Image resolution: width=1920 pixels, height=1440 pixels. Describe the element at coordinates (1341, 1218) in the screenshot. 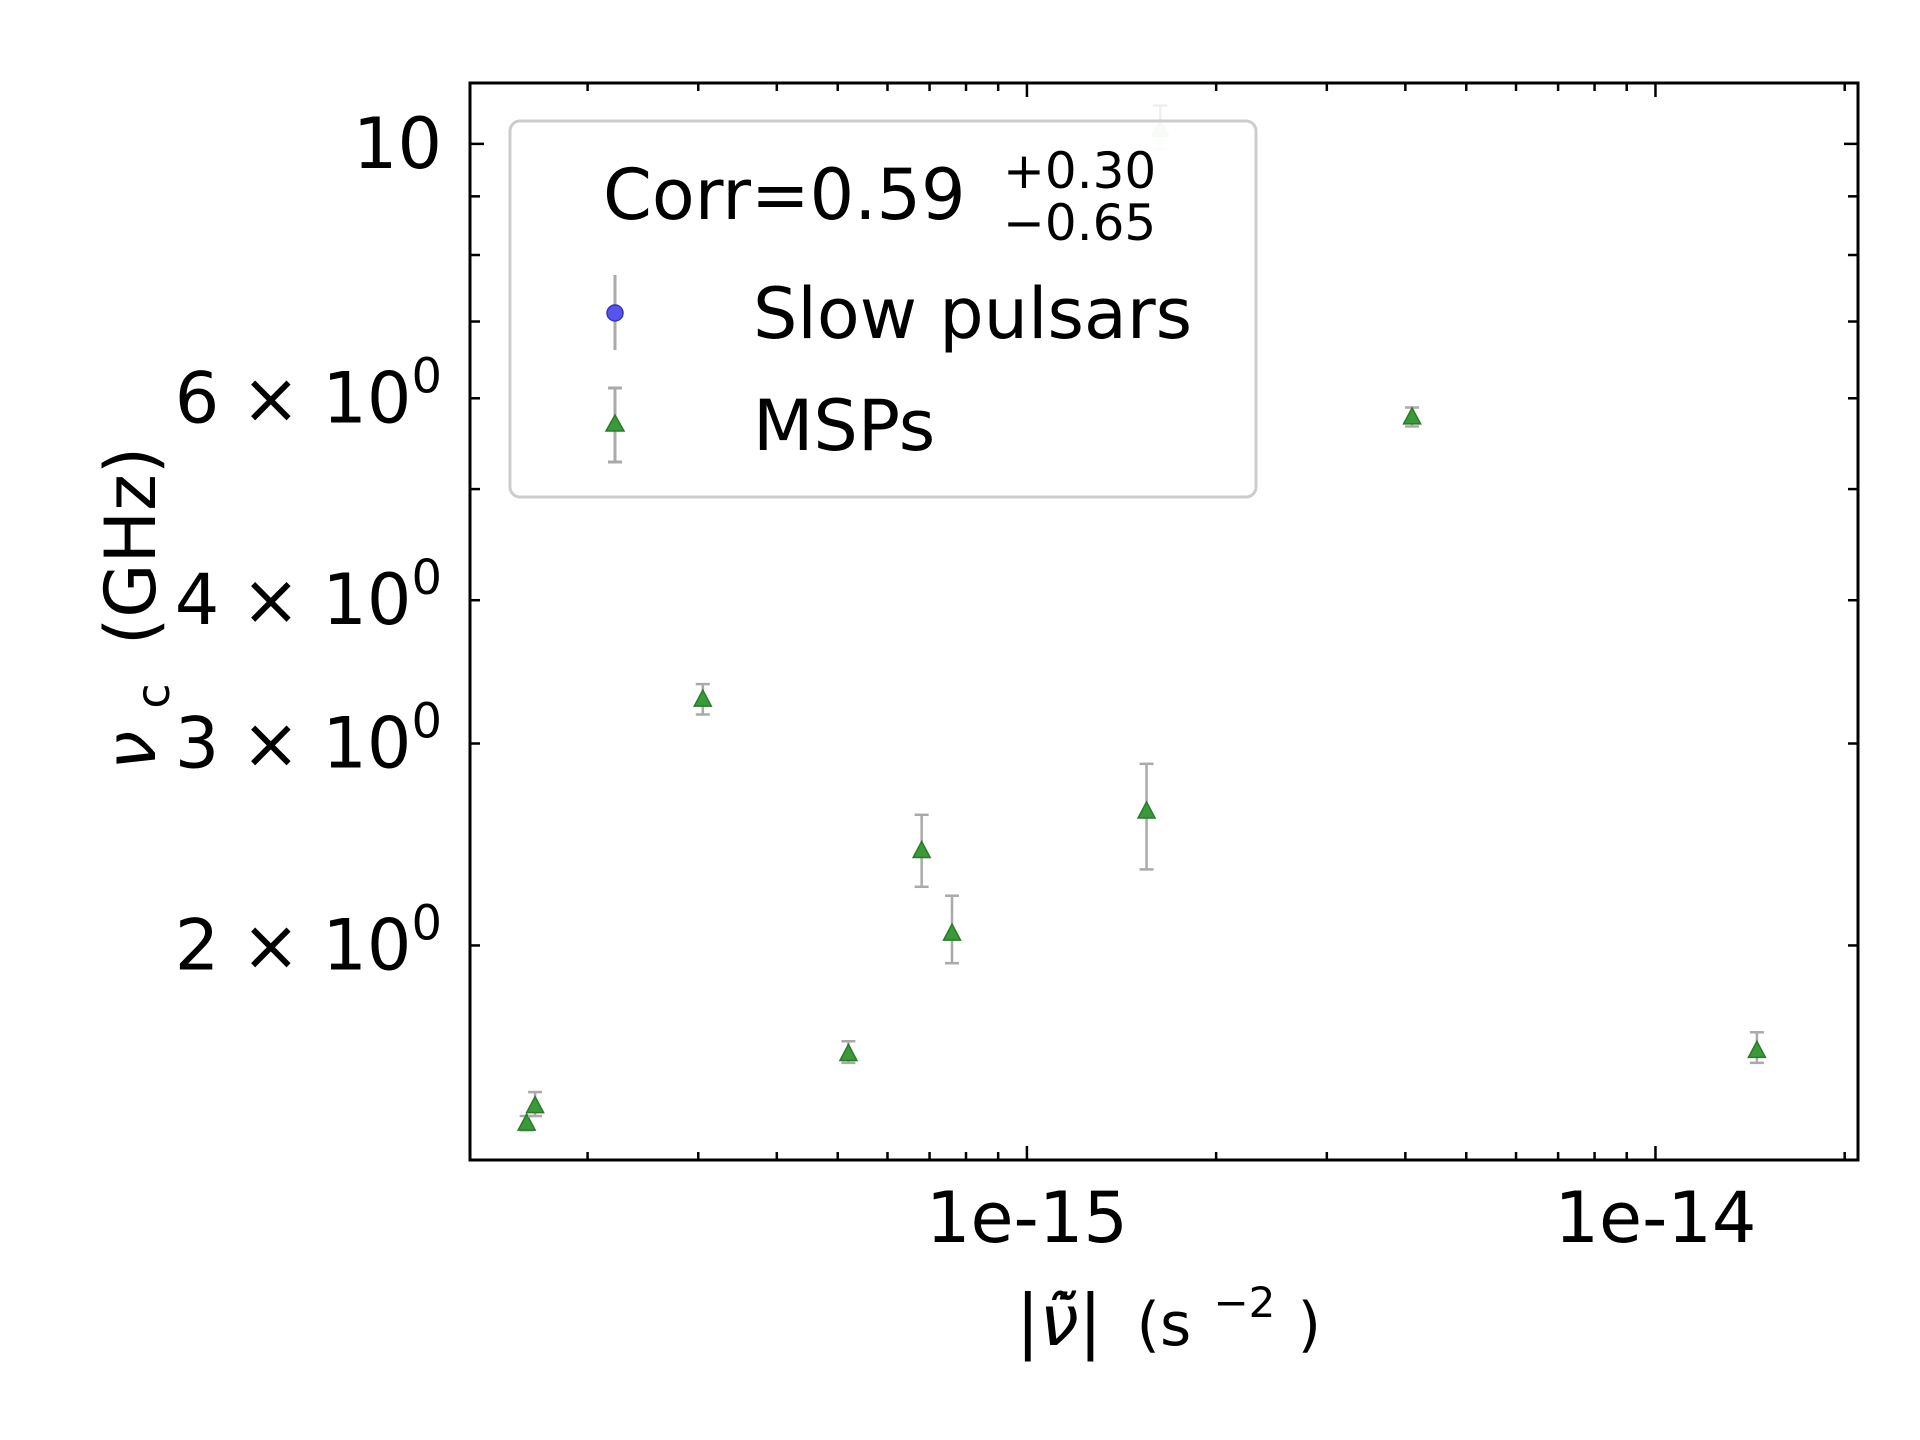

I see `x-tick-labels: 1e-15 1e-14` at that location.